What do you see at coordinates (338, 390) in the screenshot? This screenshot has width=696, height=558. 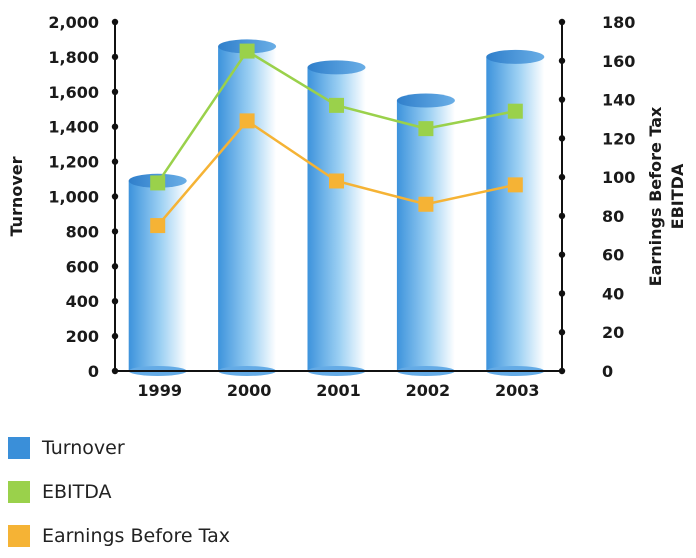 I see `x-tick-label: 2001` at bounding box center [338, 390].